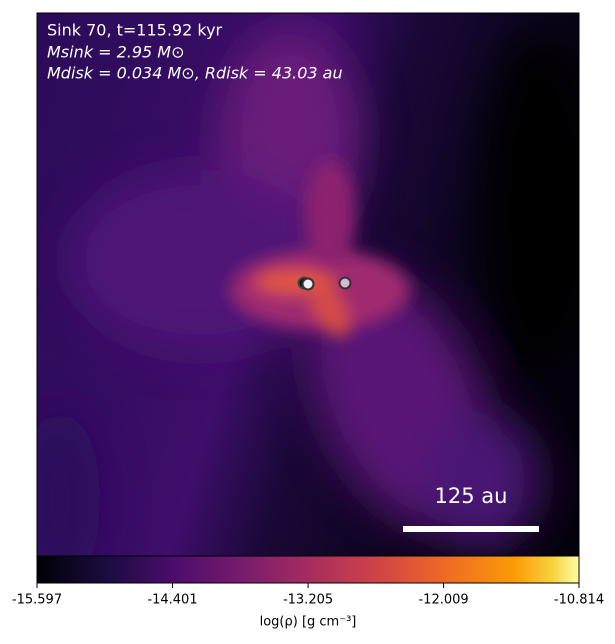 Image resolution: width=615 pixels, height=644 pixels. I want to click on annotation: Msink = 2.95 M⊙, so click(116, 52).